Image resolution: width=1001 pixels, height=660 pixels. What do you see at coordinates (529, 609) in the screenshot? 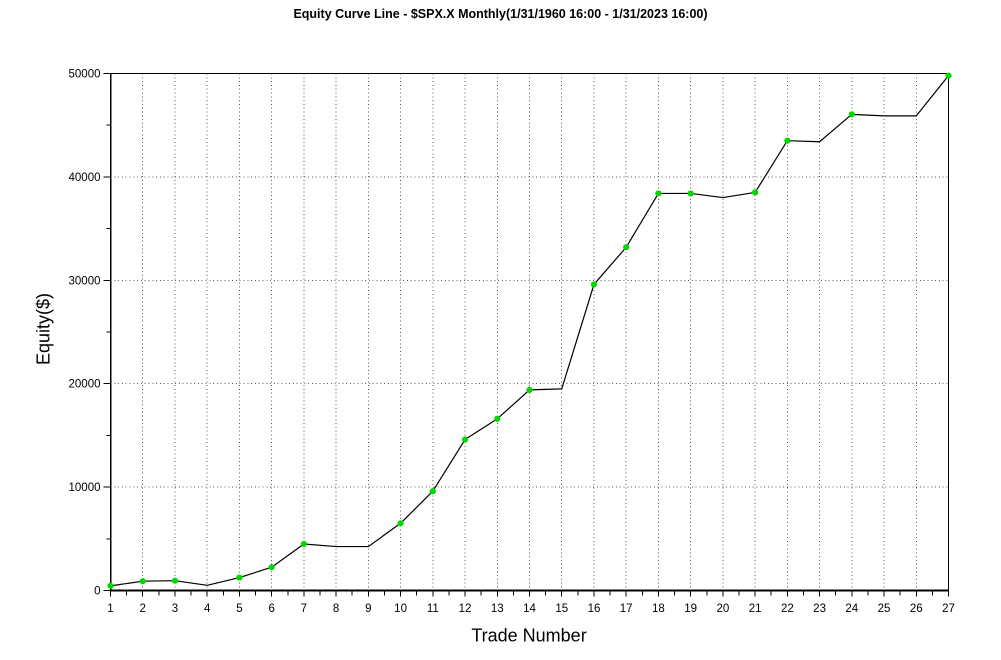
I see `x-tick-label: 14` at bounding box center [529, 609].